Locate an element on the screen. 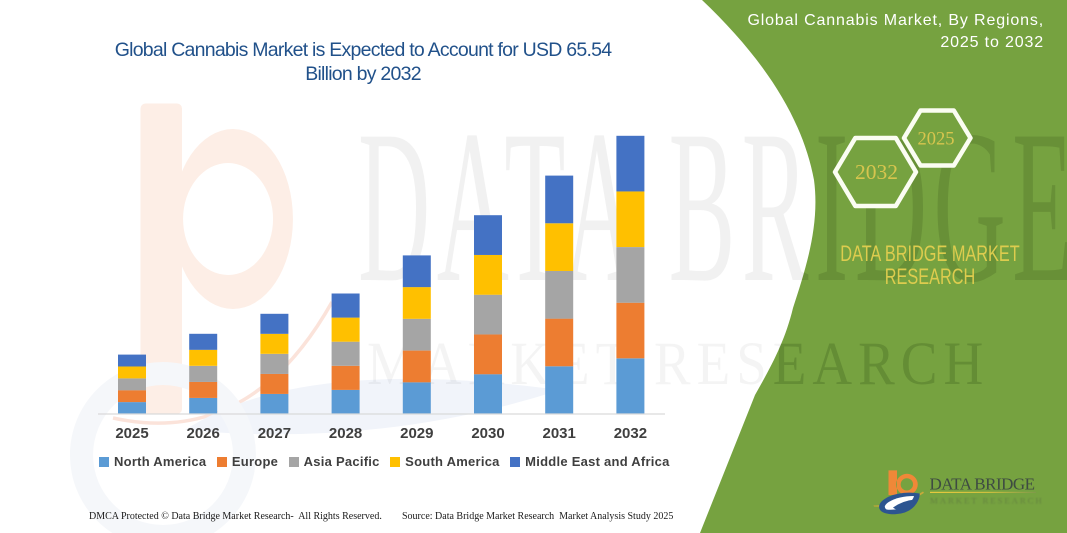 The height and width of the screenshot is (533, 1067). svg-text: 2031 is located at coordinates (559, 433).